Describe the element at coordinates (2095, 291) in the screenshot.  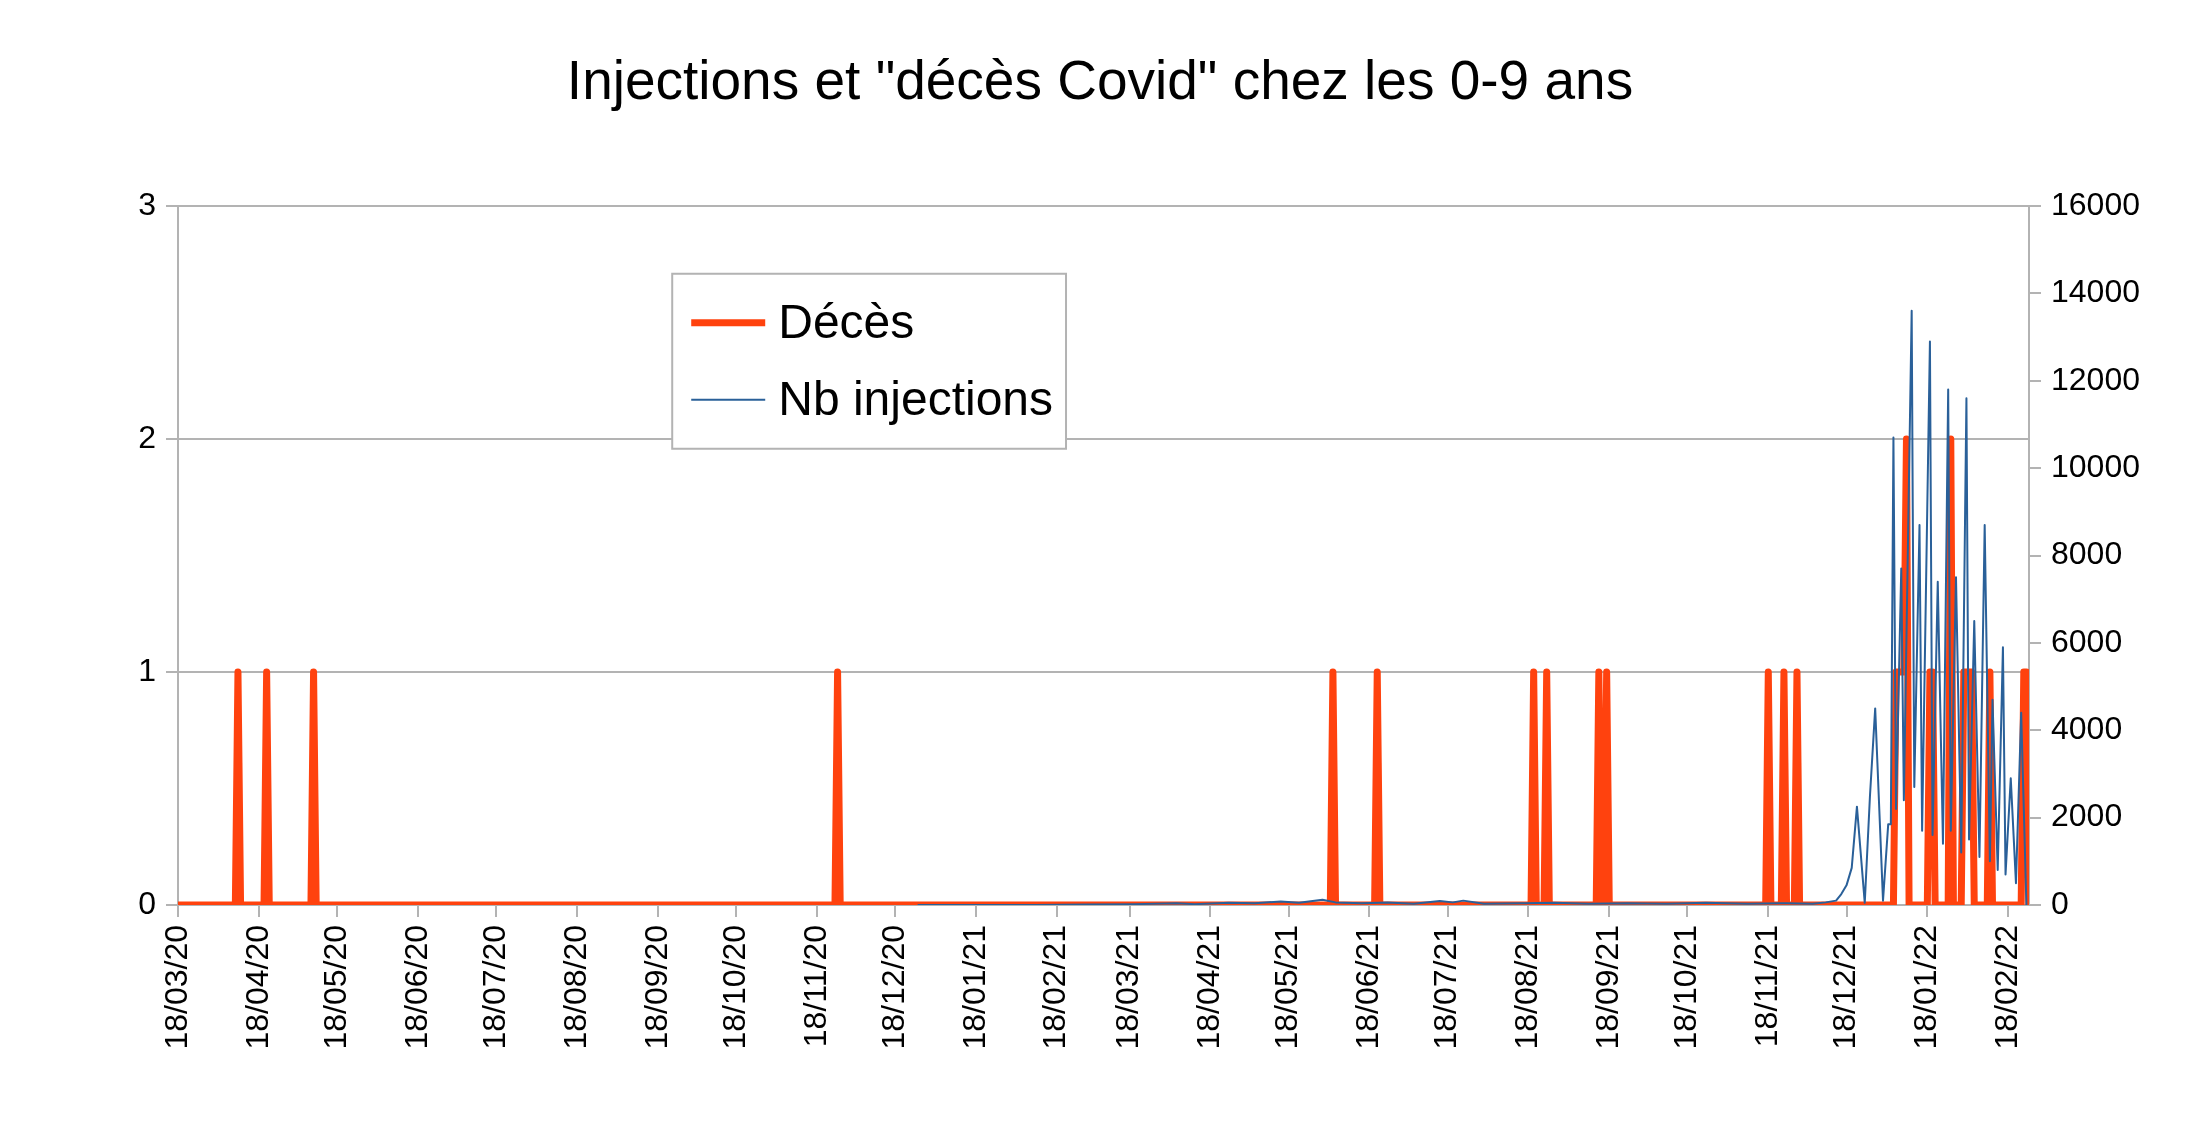
I see `y2-tick-label: 14000` at that location.